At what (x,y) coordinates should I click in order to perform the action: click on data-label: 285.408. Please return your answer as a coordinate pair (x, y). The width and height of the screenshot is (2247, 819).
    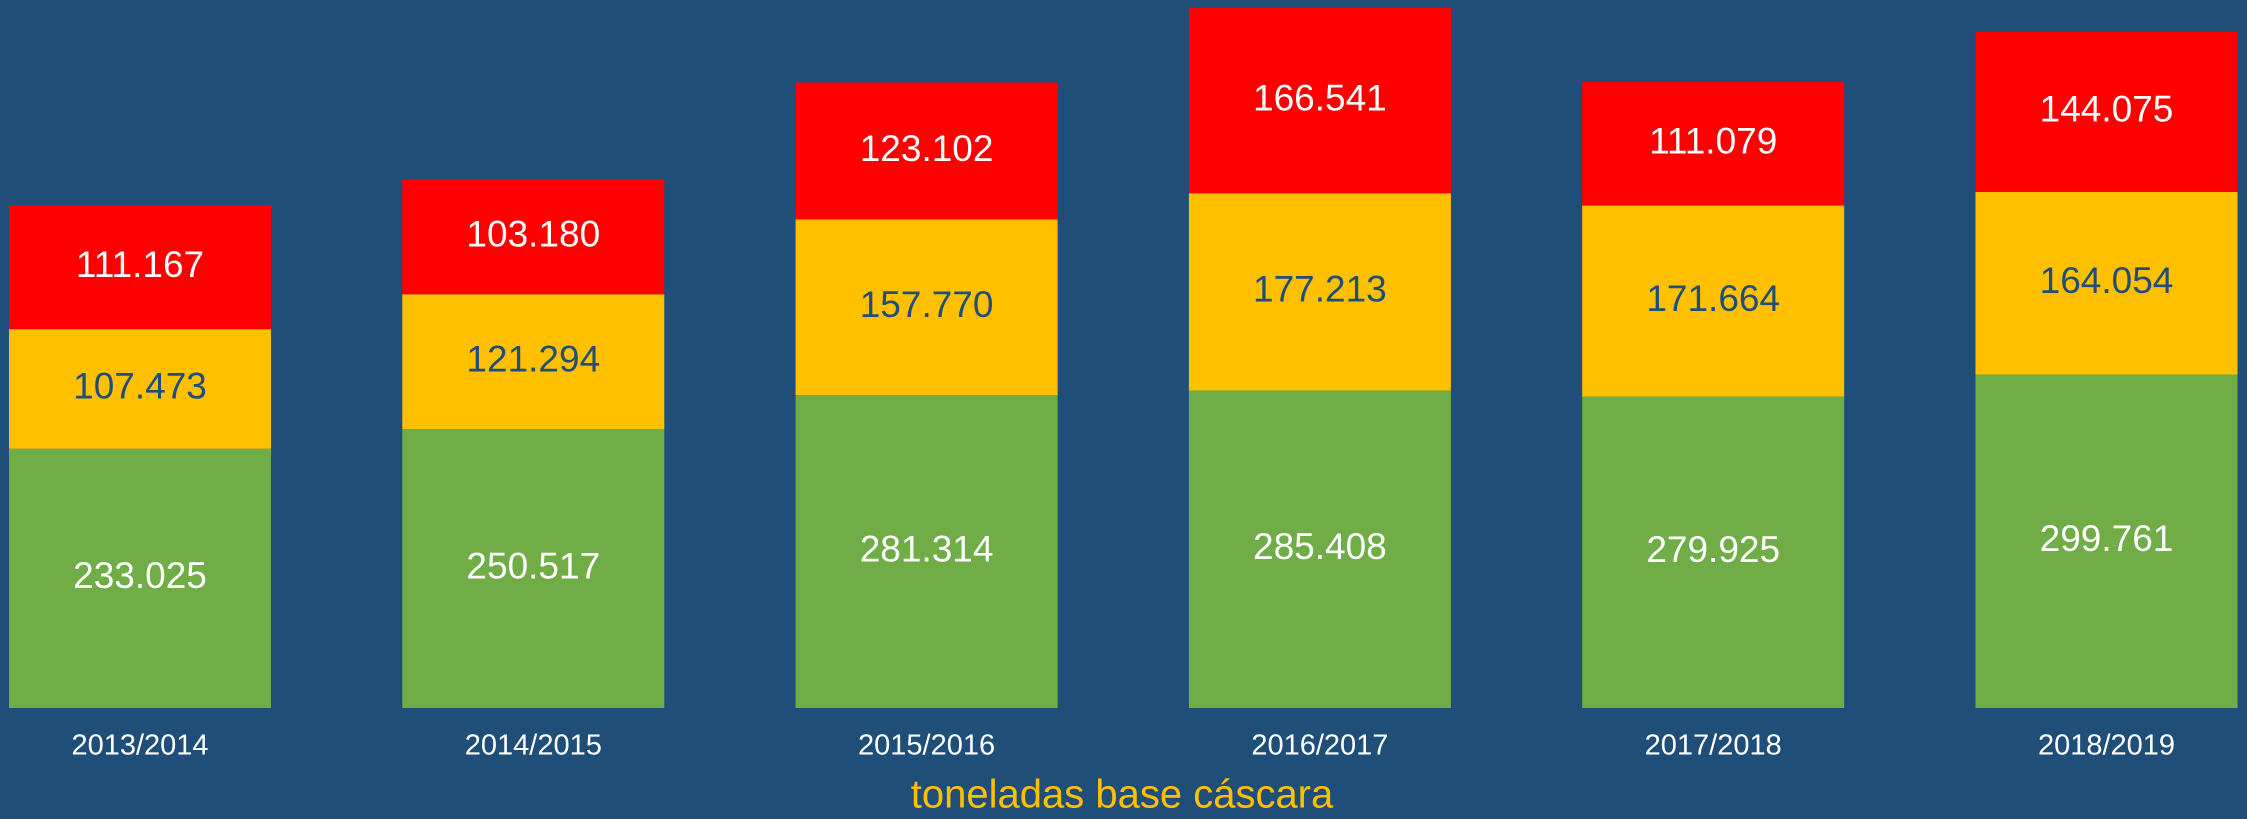
    Looking at the image, I should click on (1320, 546).